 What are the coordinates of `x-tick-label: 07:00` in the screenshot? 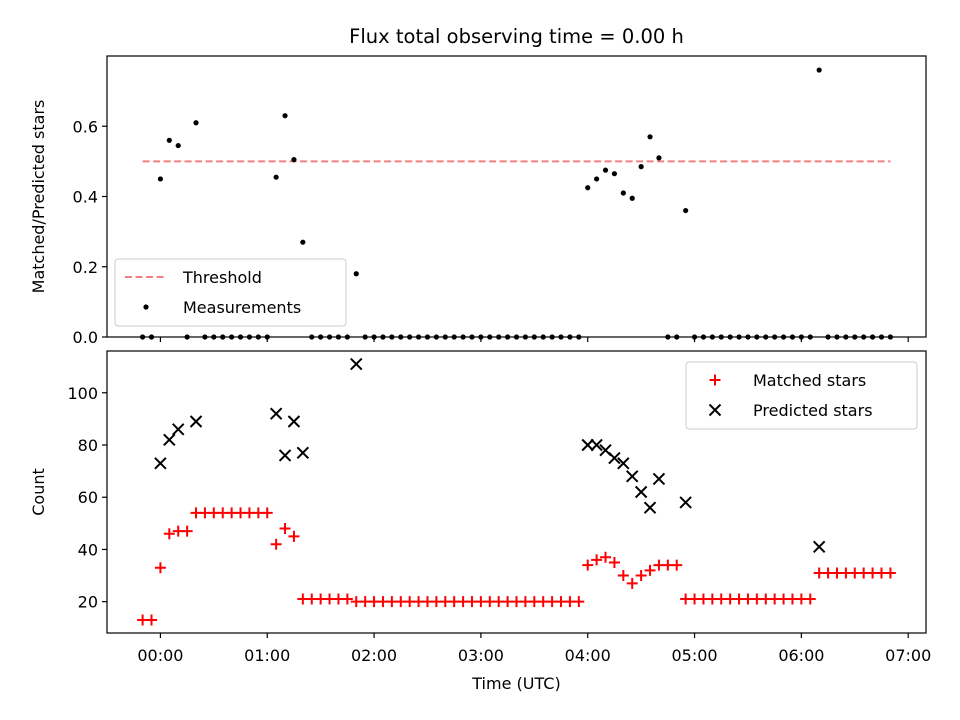 It's located at (908, 655).